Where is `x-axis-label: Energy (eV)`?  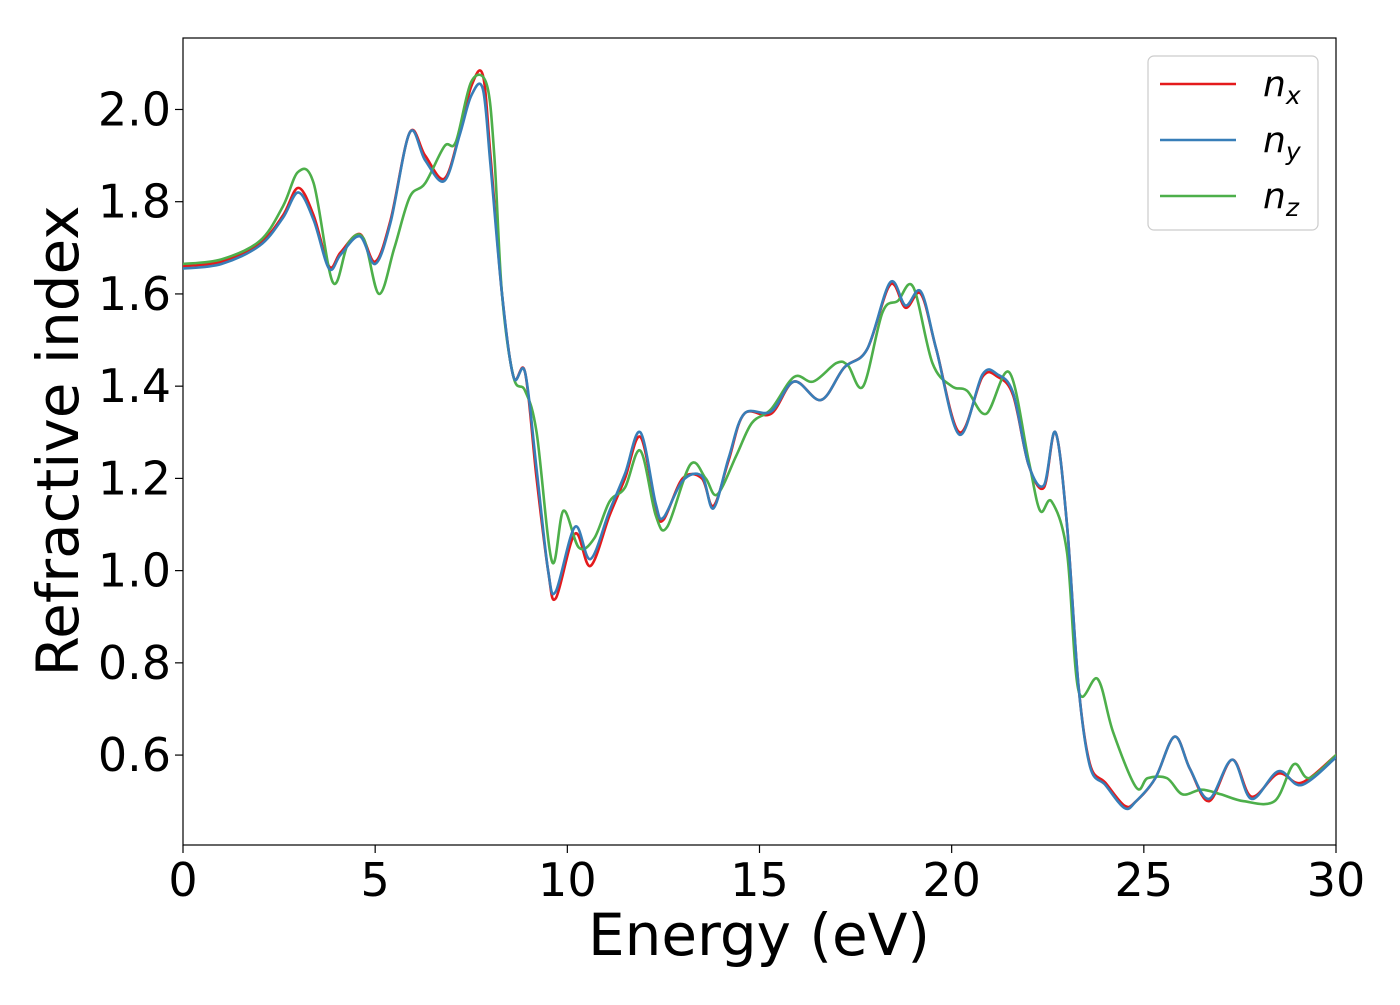
x-axis-label: Energy (eV) is located at coordinates (759, 935).